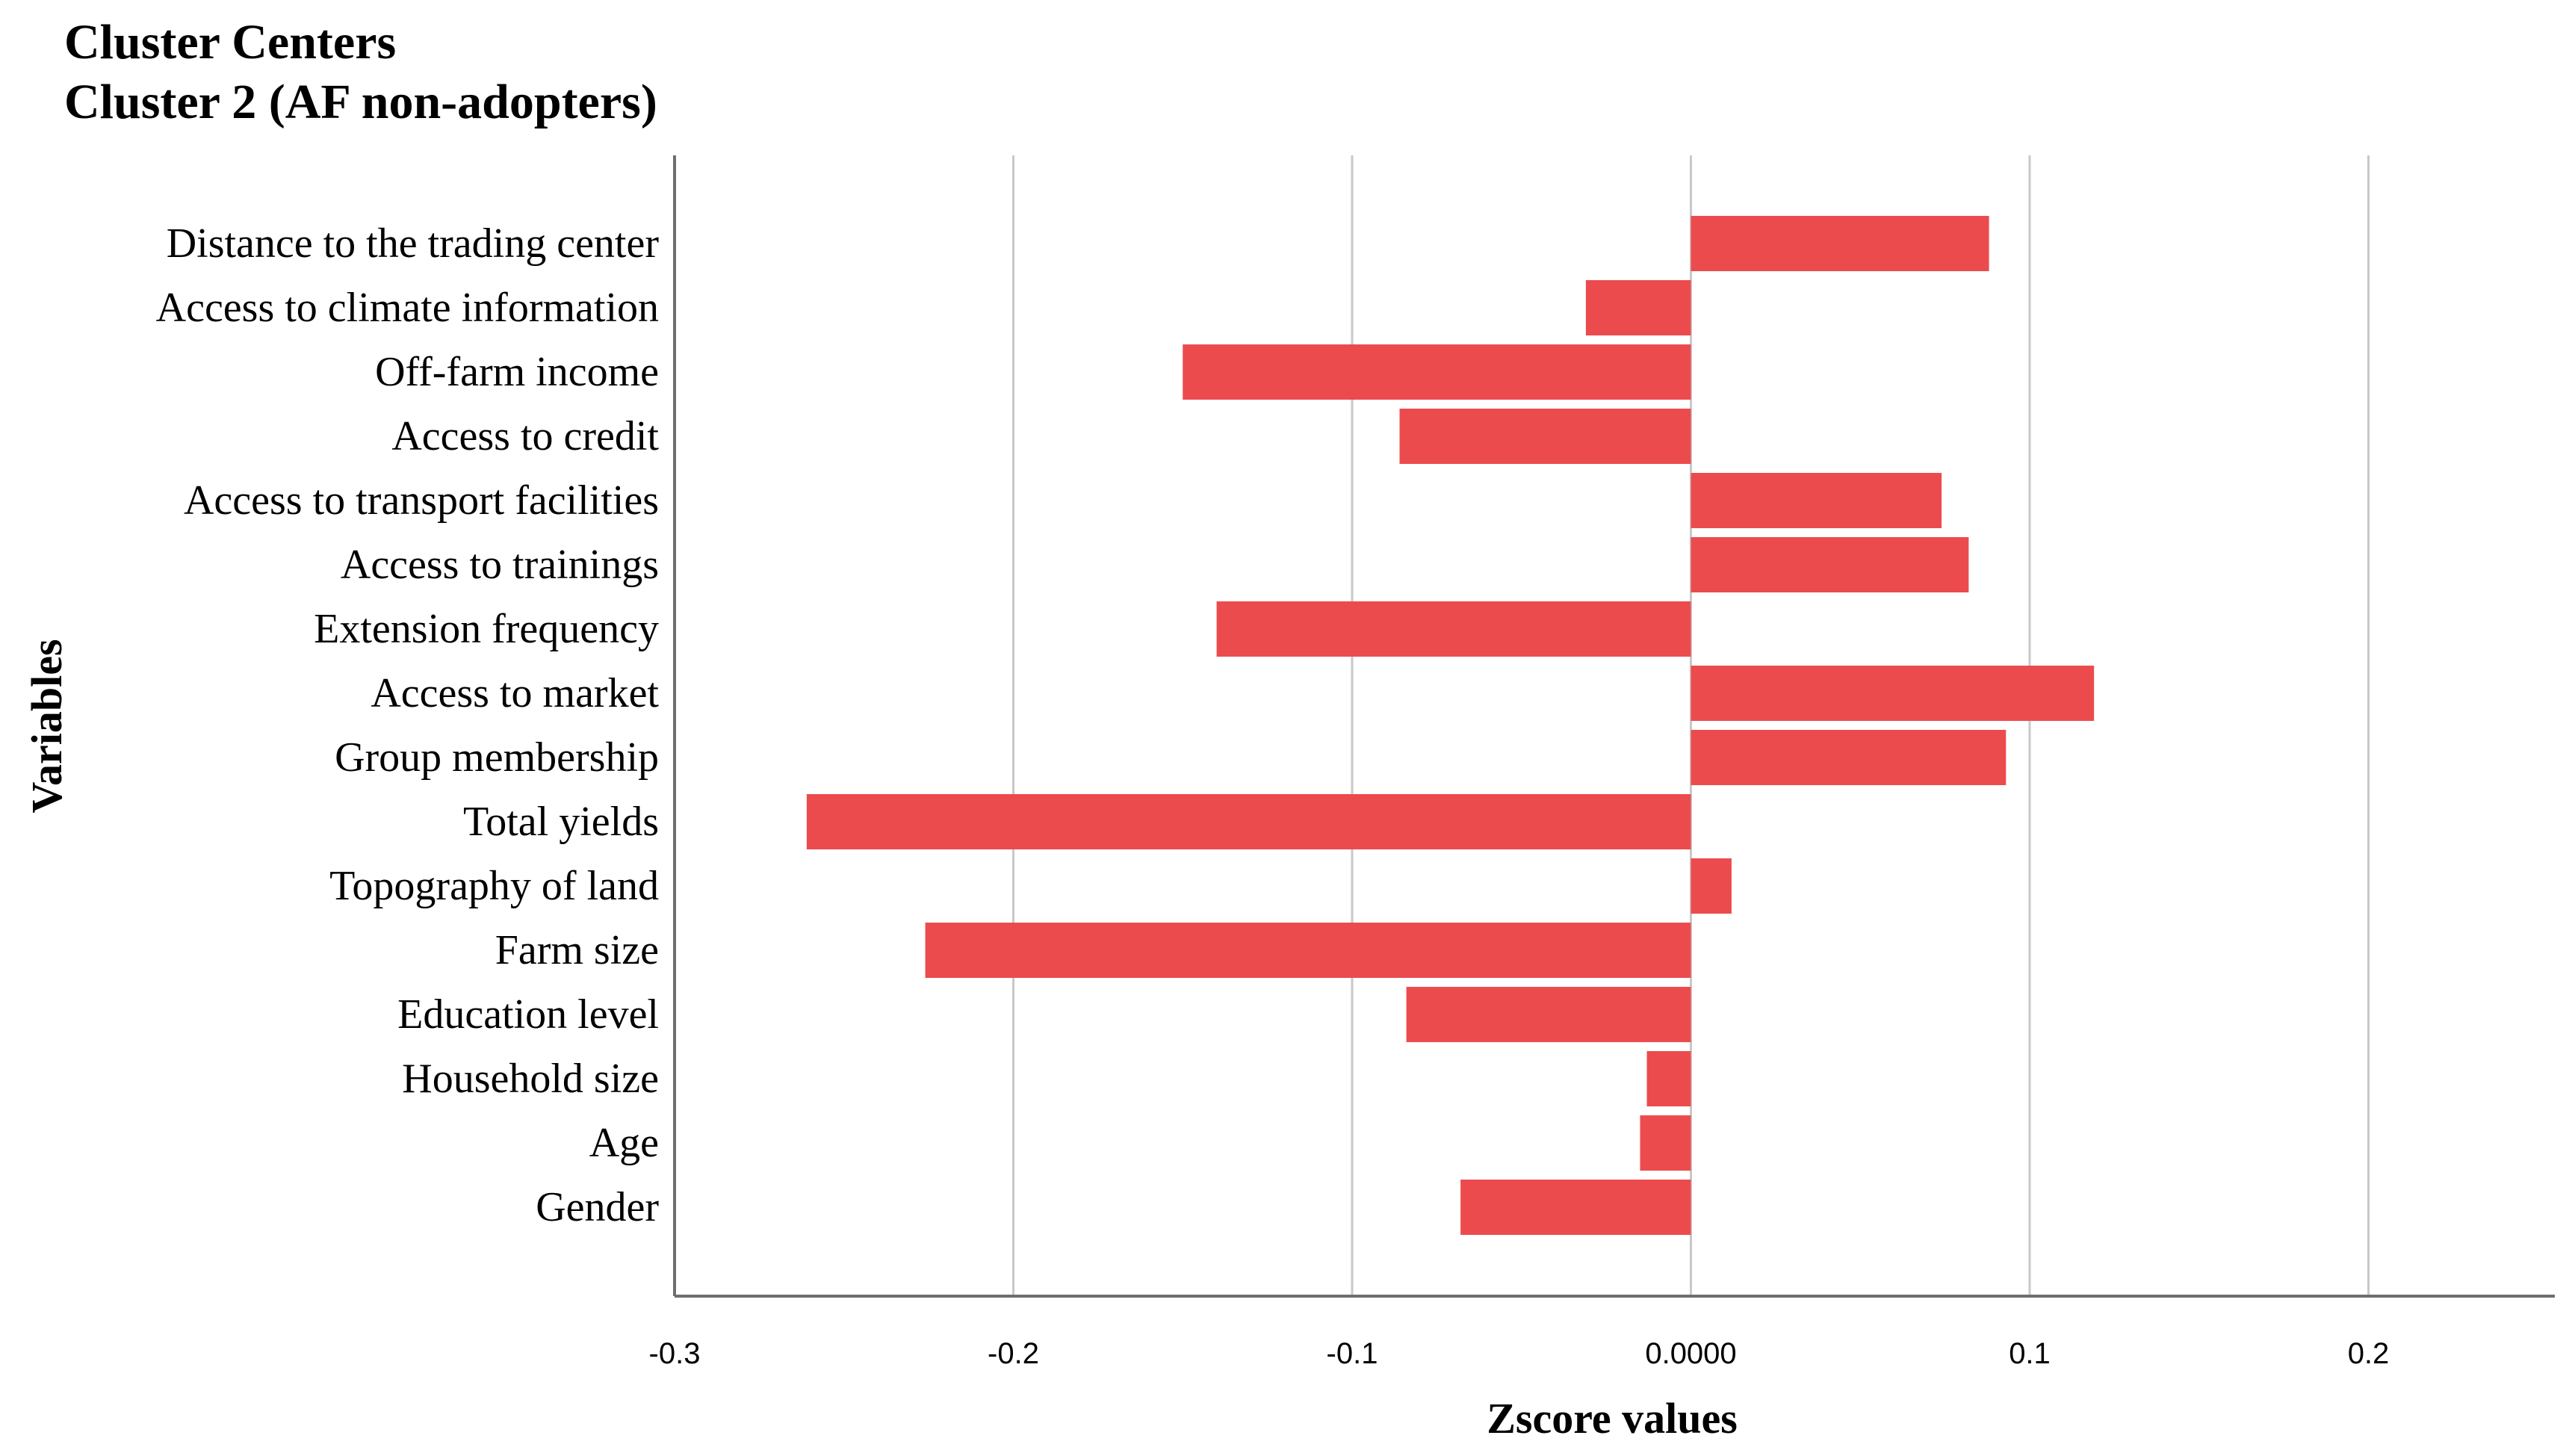  Describe the element at coordinates (2369, 1353) in the screenshot. I see `x-tick-label: 0.2` at that location.